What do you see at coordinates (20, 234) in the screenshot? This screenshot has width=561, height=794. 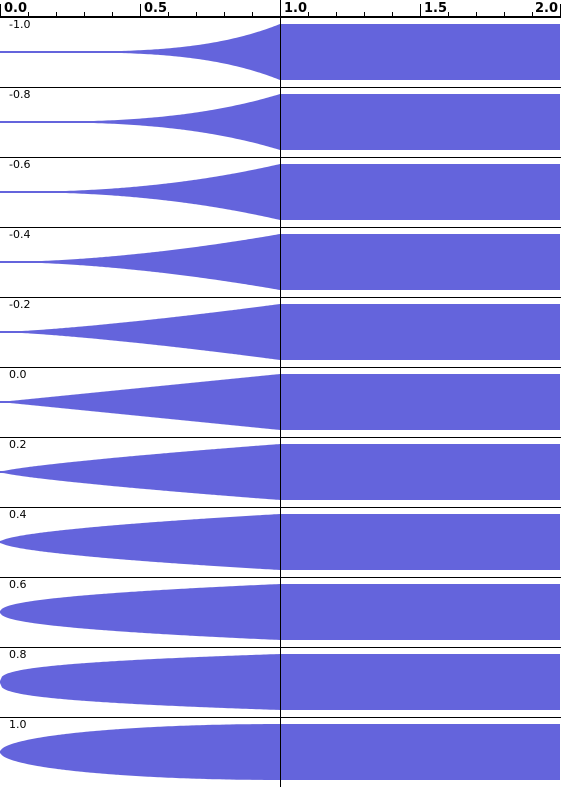 I see `track-label: -0.4` at bounding box center [20, 234].